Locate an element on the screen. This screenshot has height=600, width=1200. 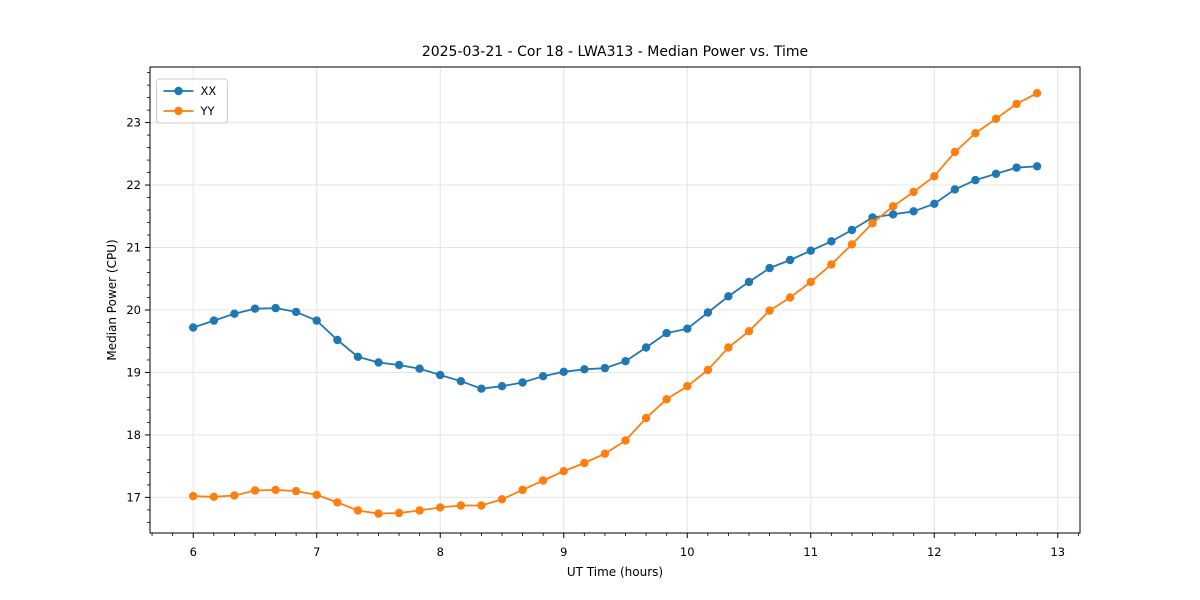
x-tick-label: 12 is located at coordinates (934, 552).